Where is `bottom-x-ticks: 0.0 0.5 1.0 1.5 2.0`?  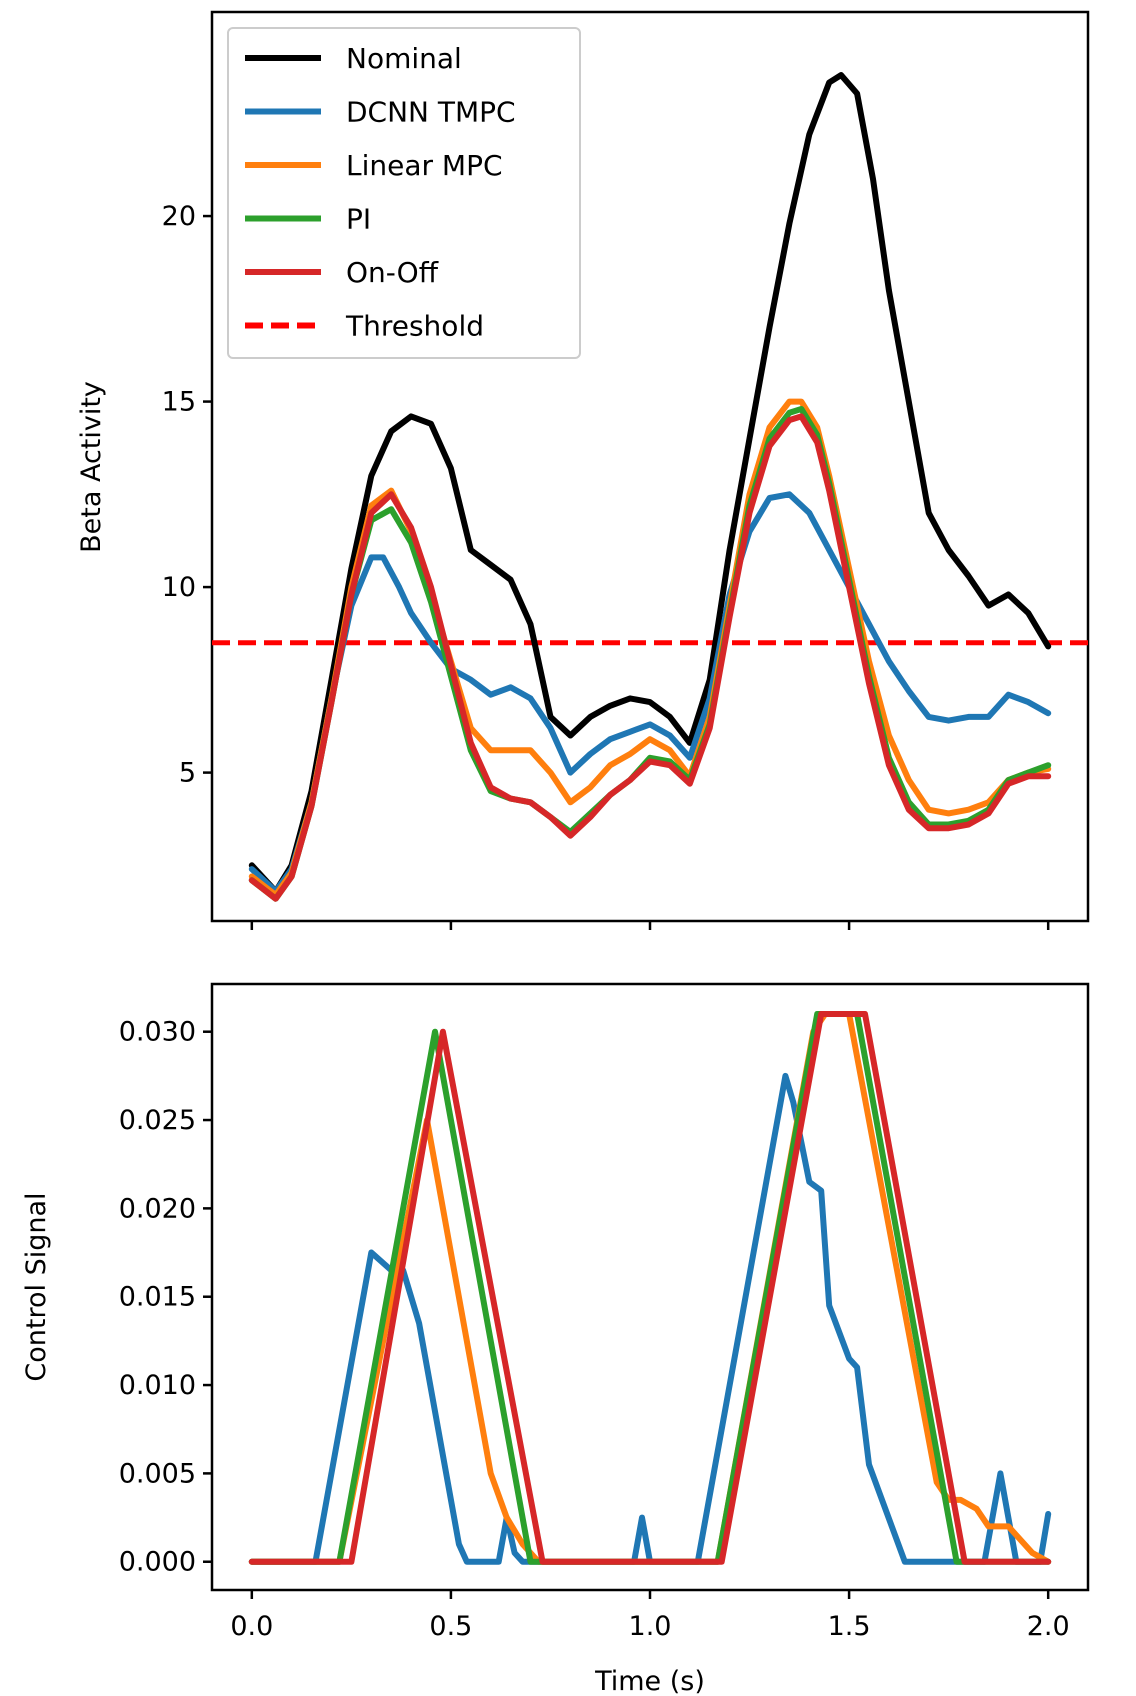
bottom-x-ticks: 0.0 0.5 1.0 1.5 2.0 is located at coordinates (650, 1616).